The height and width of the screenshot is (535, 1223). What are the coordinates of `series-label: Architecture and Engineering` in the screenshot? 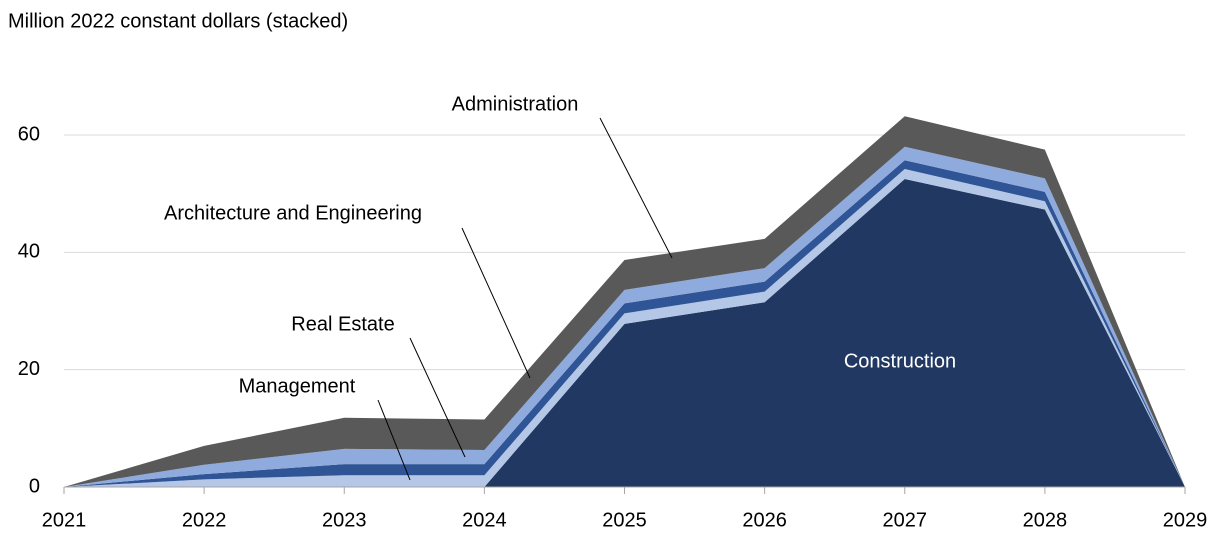 It's located at (293, 213).